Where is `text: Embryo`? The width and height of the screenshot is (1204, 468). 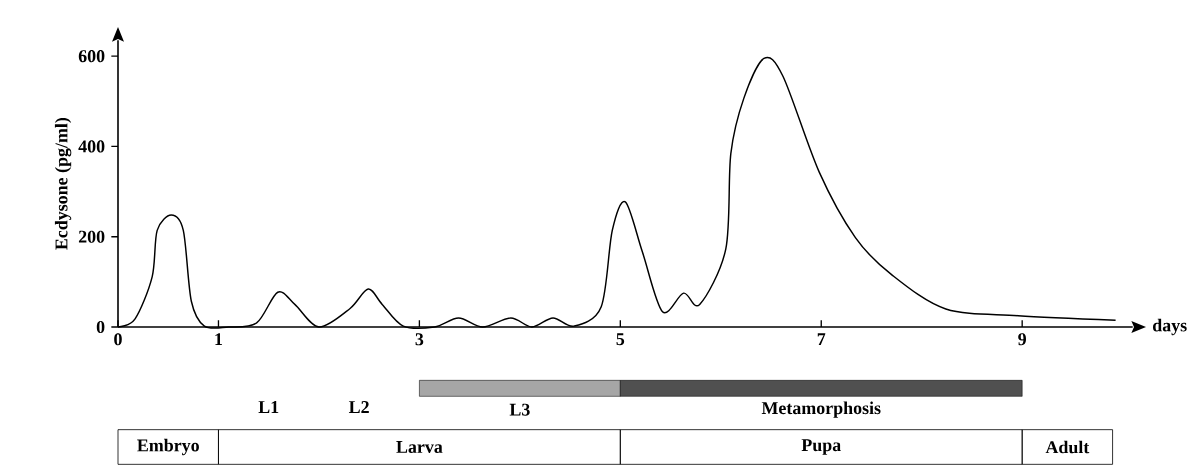
text: Embryo is located at coordinates (168, 447).